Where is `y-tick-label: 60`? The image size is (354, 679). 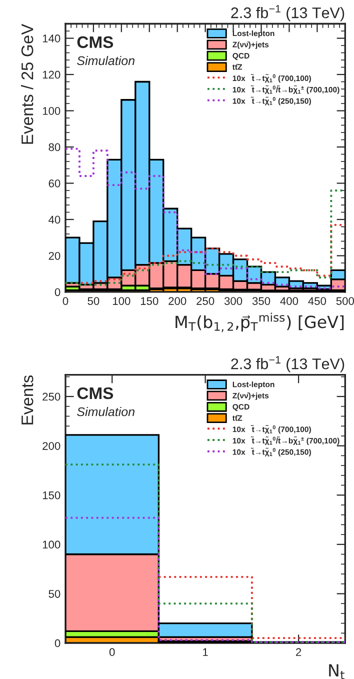 y-tick-label: 60 is located at coordinates (54, 184).